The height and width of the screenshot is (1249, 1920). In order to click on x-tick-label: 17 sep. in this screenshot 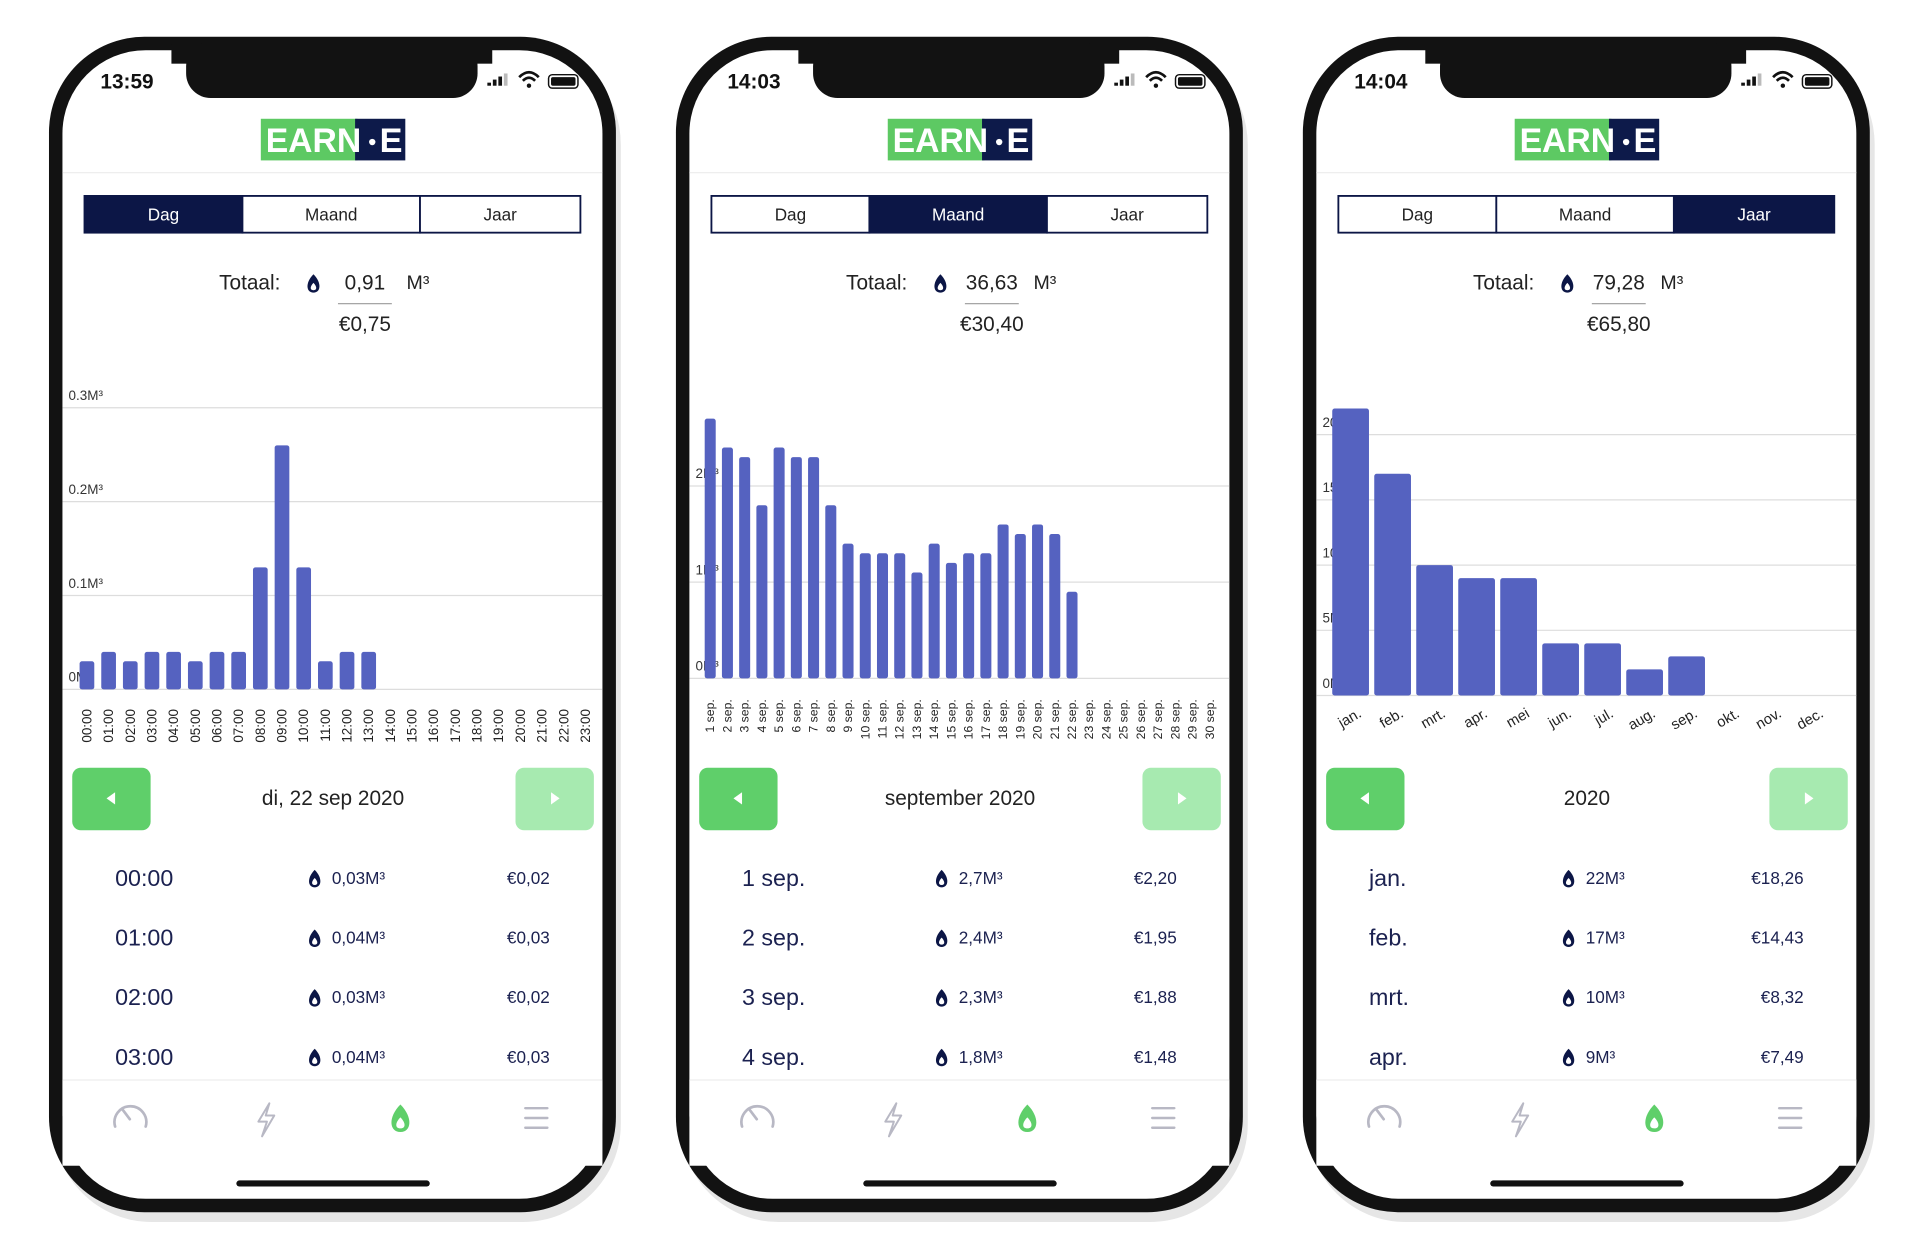, I will do `click(986, 719)`.